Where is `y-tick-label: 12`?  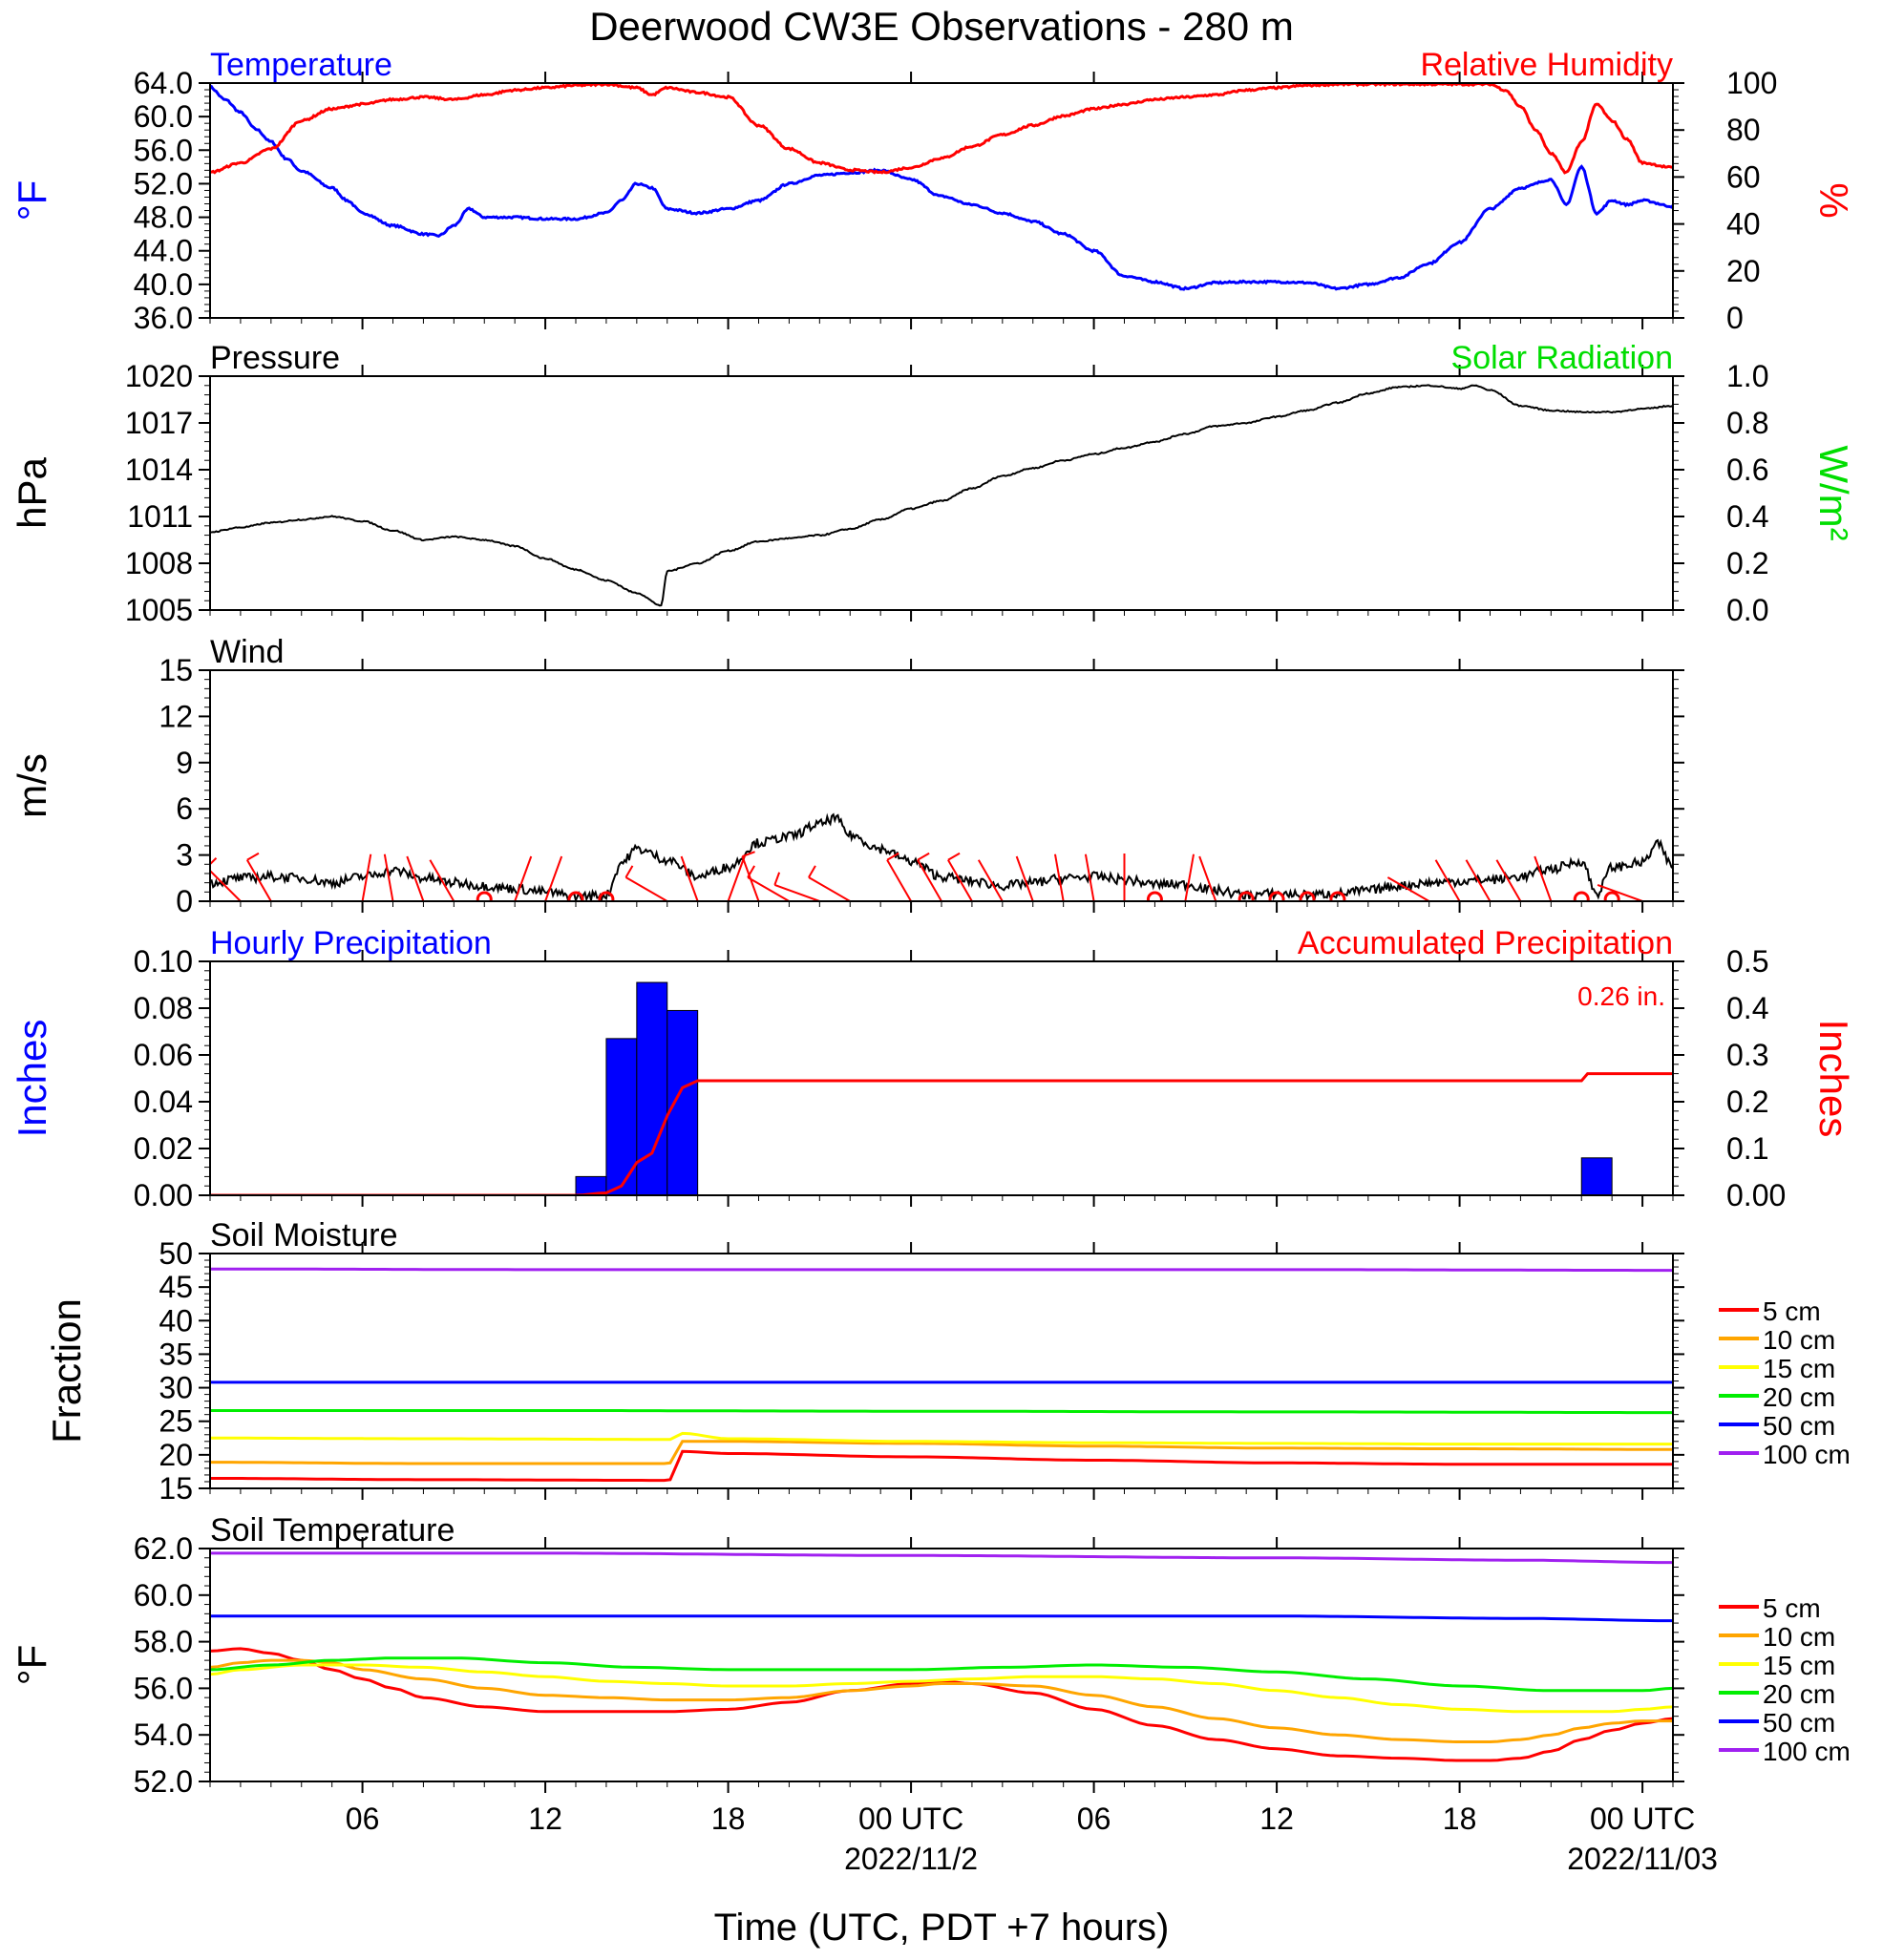 y-tick-label: 12 is located at coordinates (176, 716).